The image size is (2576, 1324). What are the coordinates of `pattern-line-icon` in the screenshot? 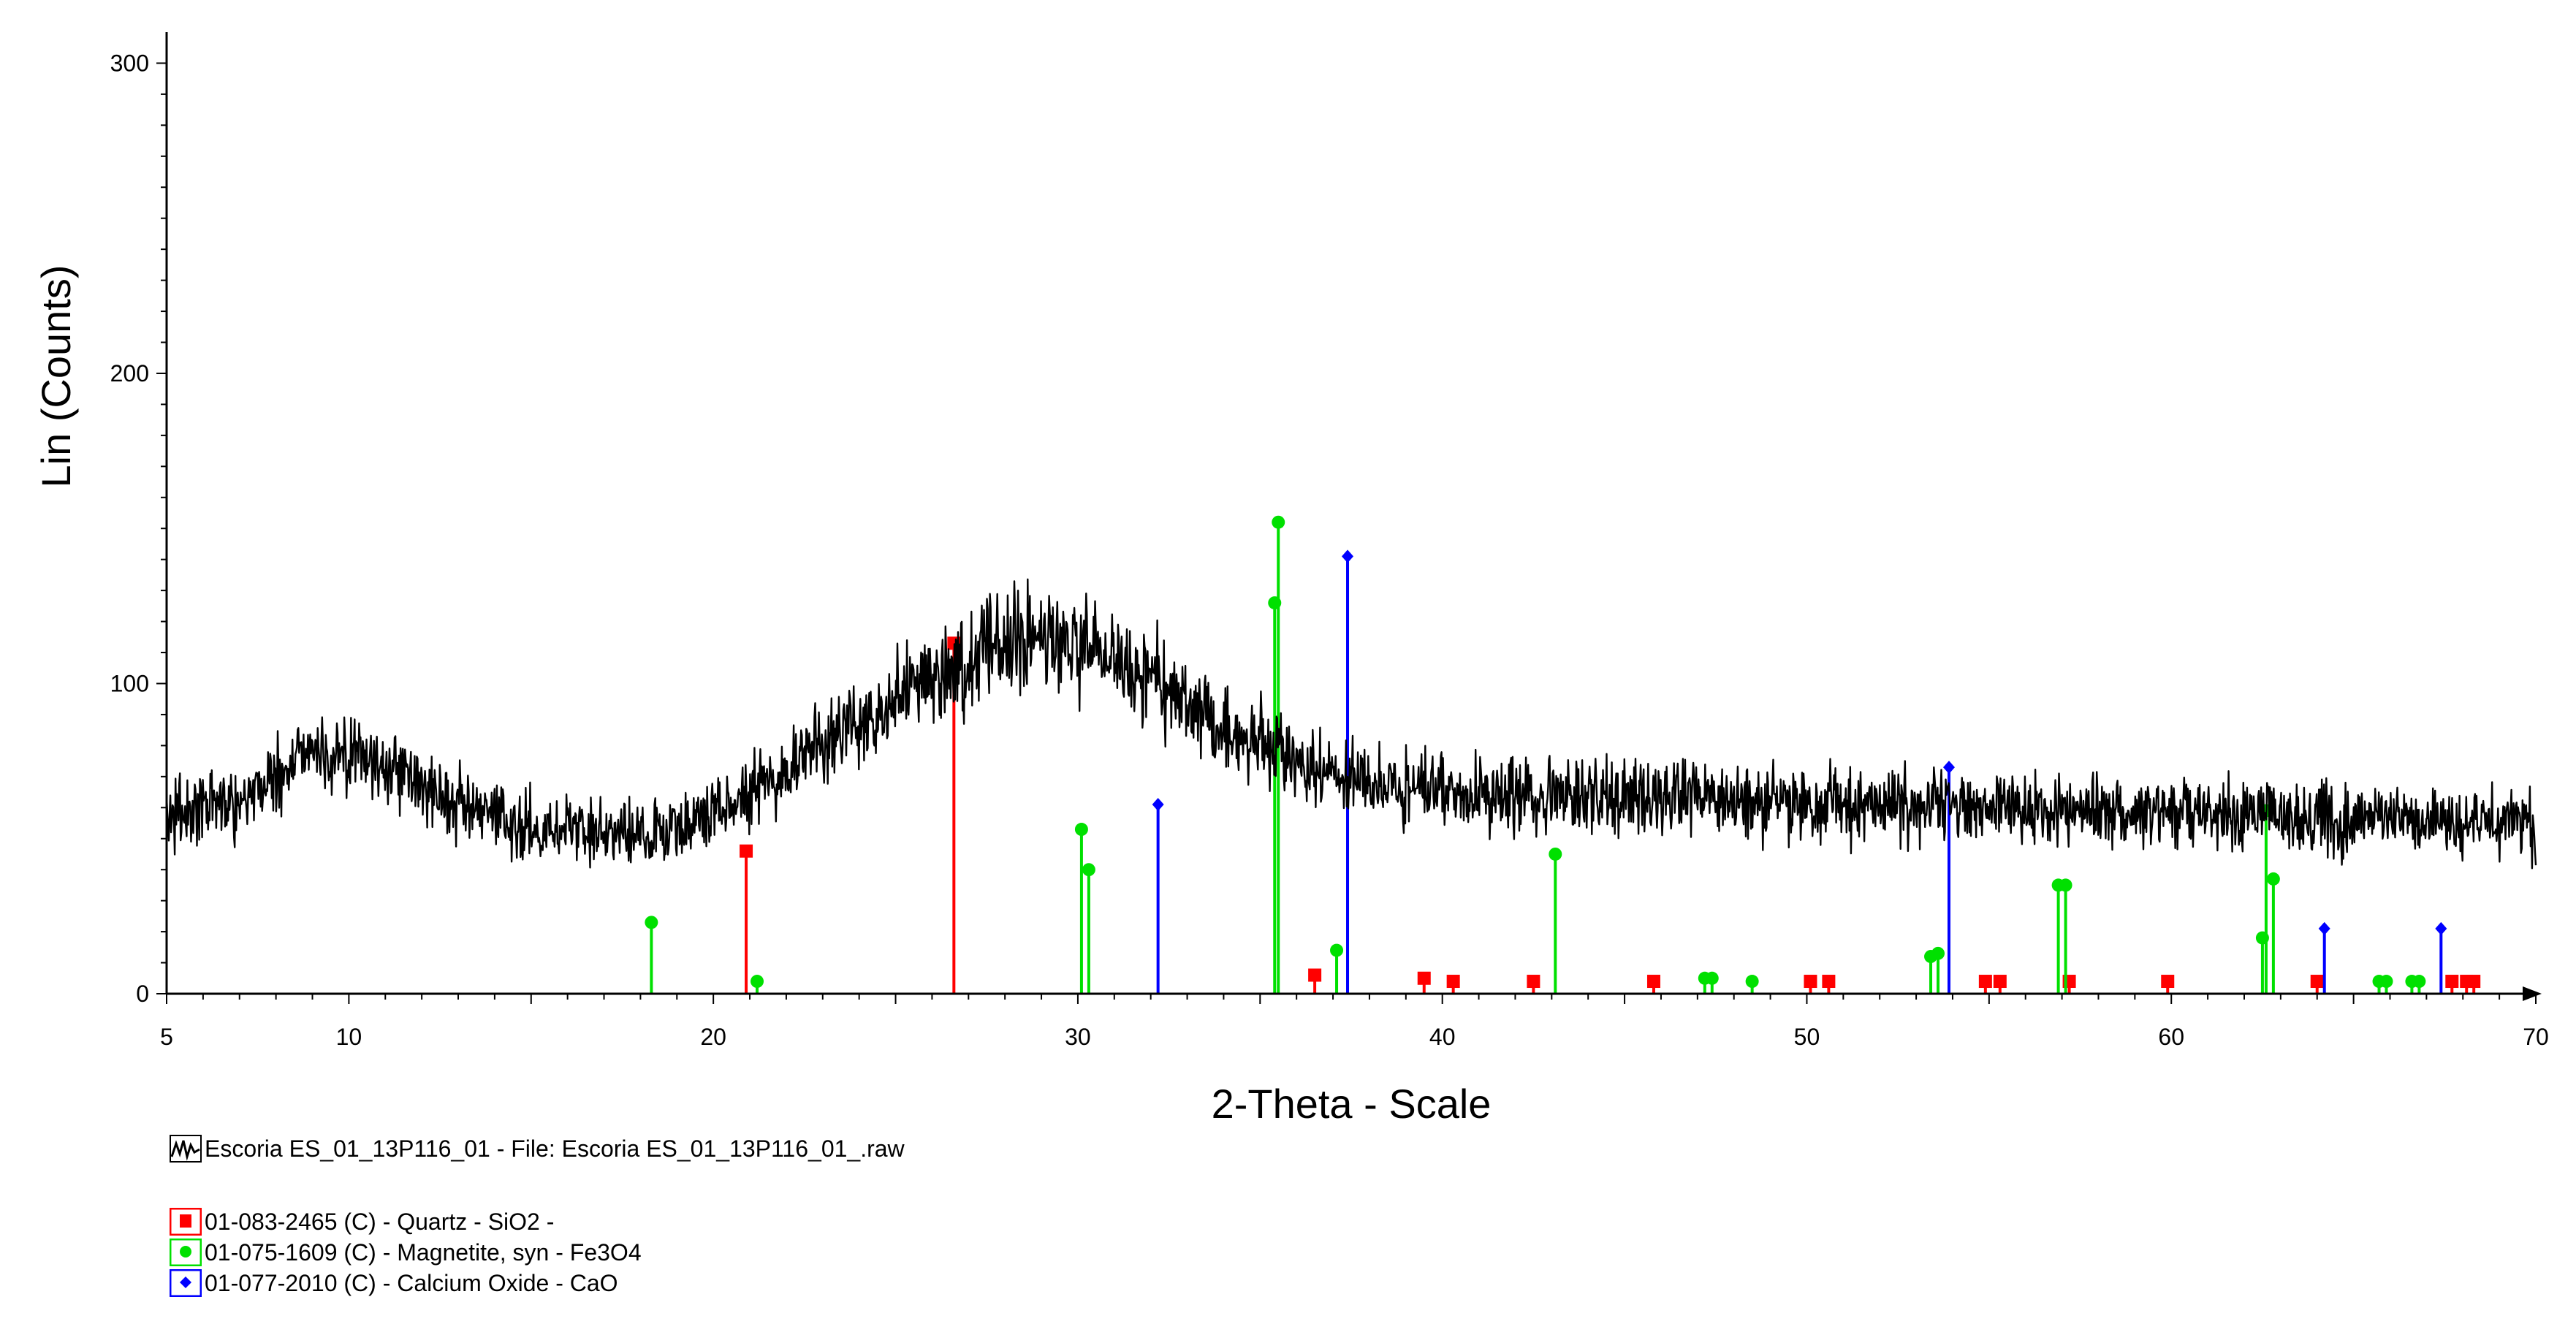 It's located at (186, 1149).